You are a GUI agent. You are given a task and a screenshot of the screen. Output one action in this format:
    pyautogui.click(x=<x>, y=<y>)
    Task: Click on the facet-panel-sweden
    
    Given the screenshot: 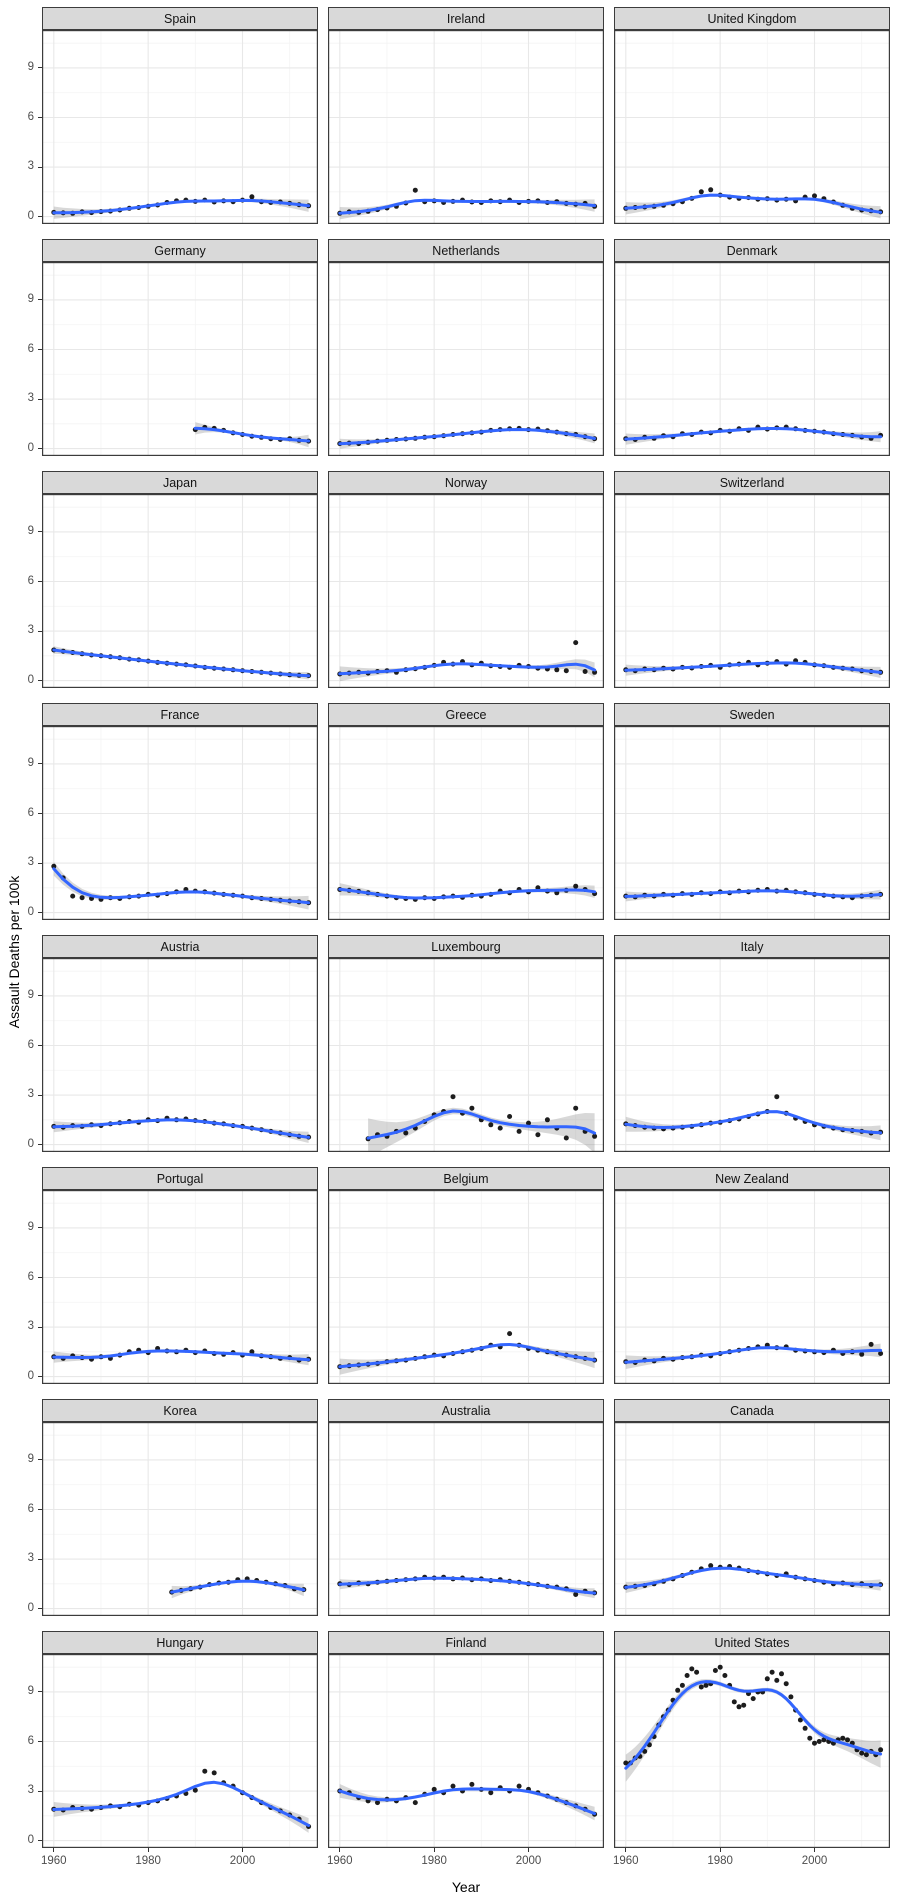 What is the action you would take?
    pyautogui.click(x=752, y=823)
    